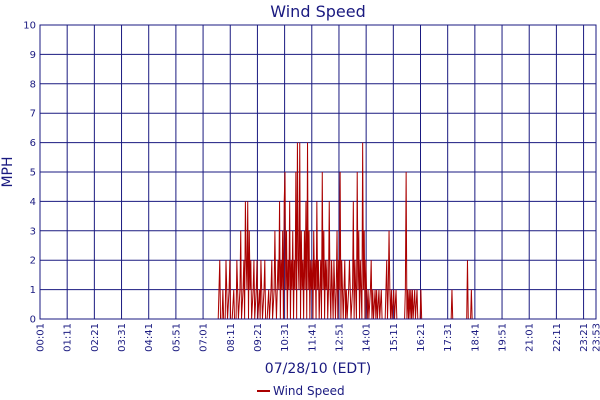 Image resolution: width=600 pixels, height=400 pixels. What do you see at coordinates (68, 337) in the screenshot?
I see `x-tick-label: 01:11` at bounding box center [68, 337].